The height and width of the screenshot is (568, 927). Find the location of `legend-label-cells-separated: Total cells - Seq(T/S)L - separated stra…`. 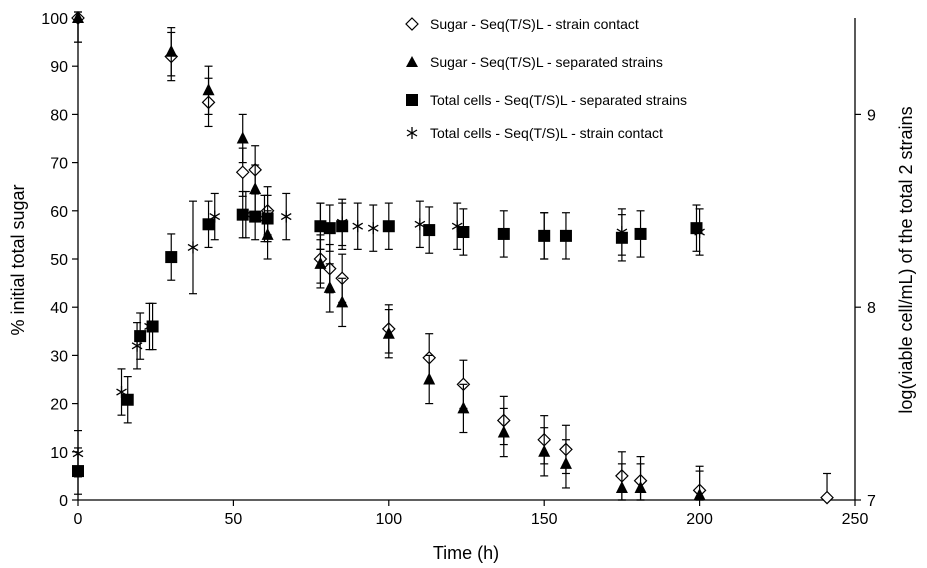

legend-label-cells-separated: Total cells - Seq(T/S)L - separated stra… is located at coordinates (558, 100).